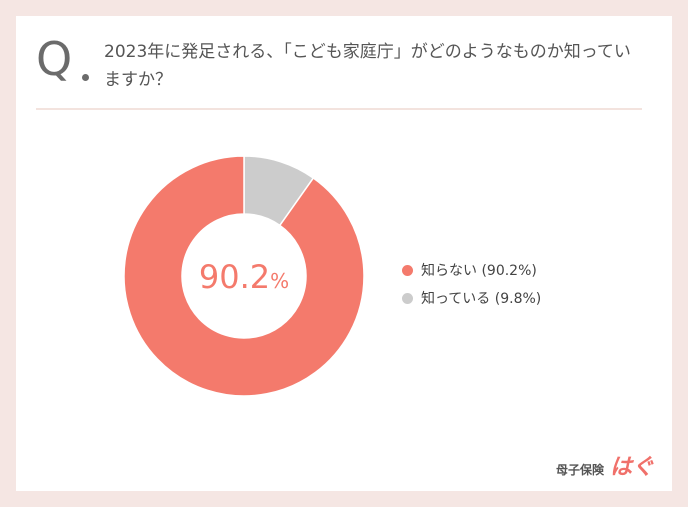 The height and width of the screenshot is (507, 688). I want to click on question-text: 2023年に発足される、「こども家庭庁」がどのようなものか知っていますか？, so click(367, 66).